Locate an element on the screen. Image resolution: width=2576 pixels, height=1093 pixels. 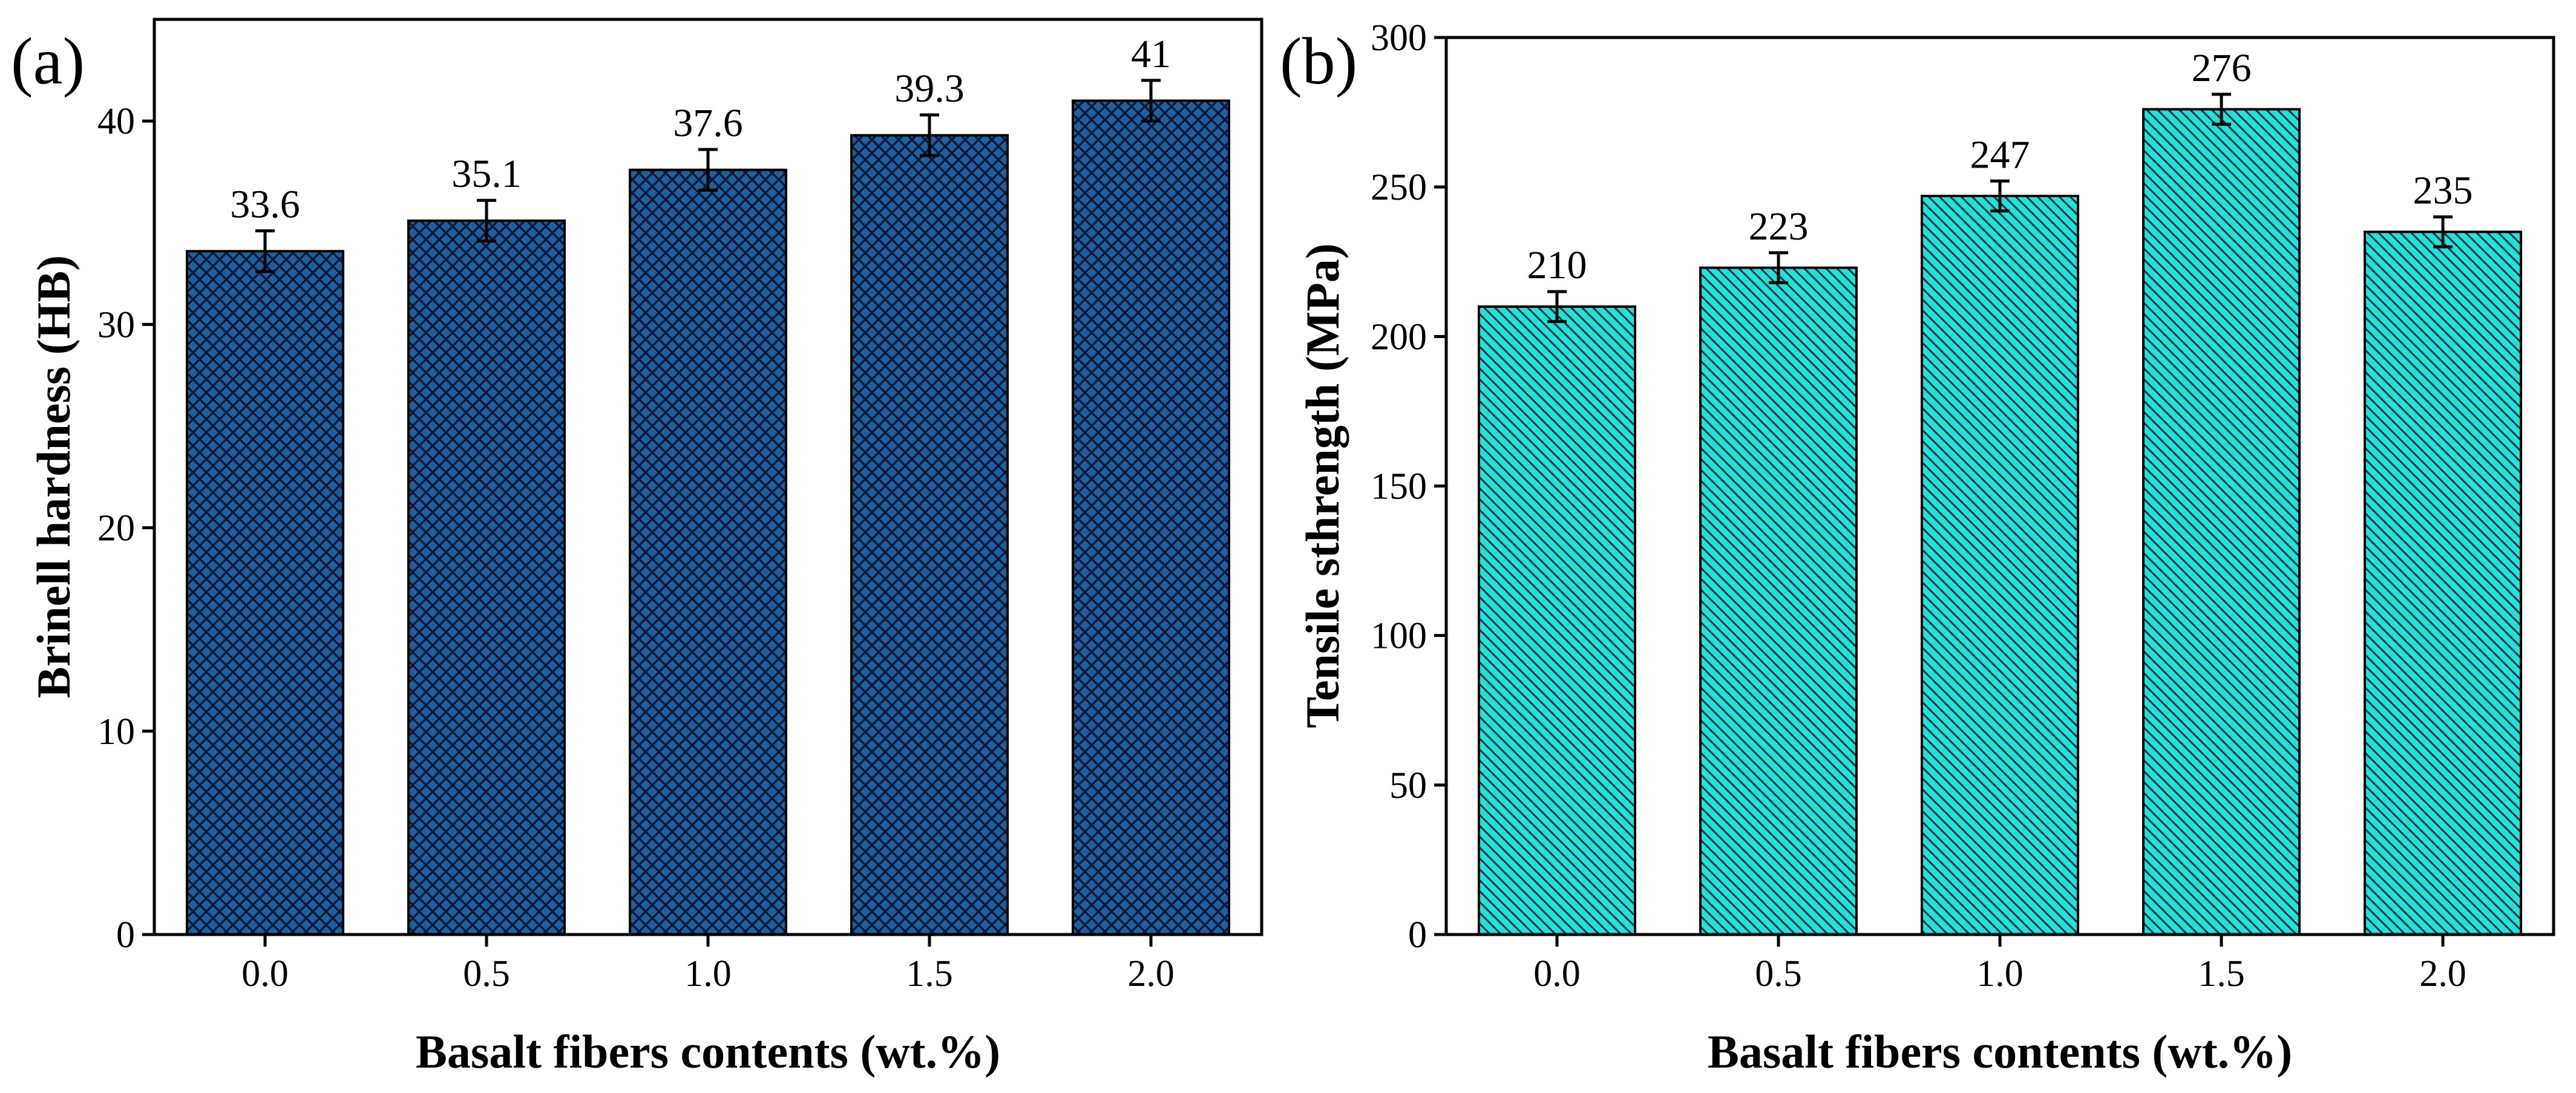
data-label-a-4: 41 is located at coordinates (1151, 54).